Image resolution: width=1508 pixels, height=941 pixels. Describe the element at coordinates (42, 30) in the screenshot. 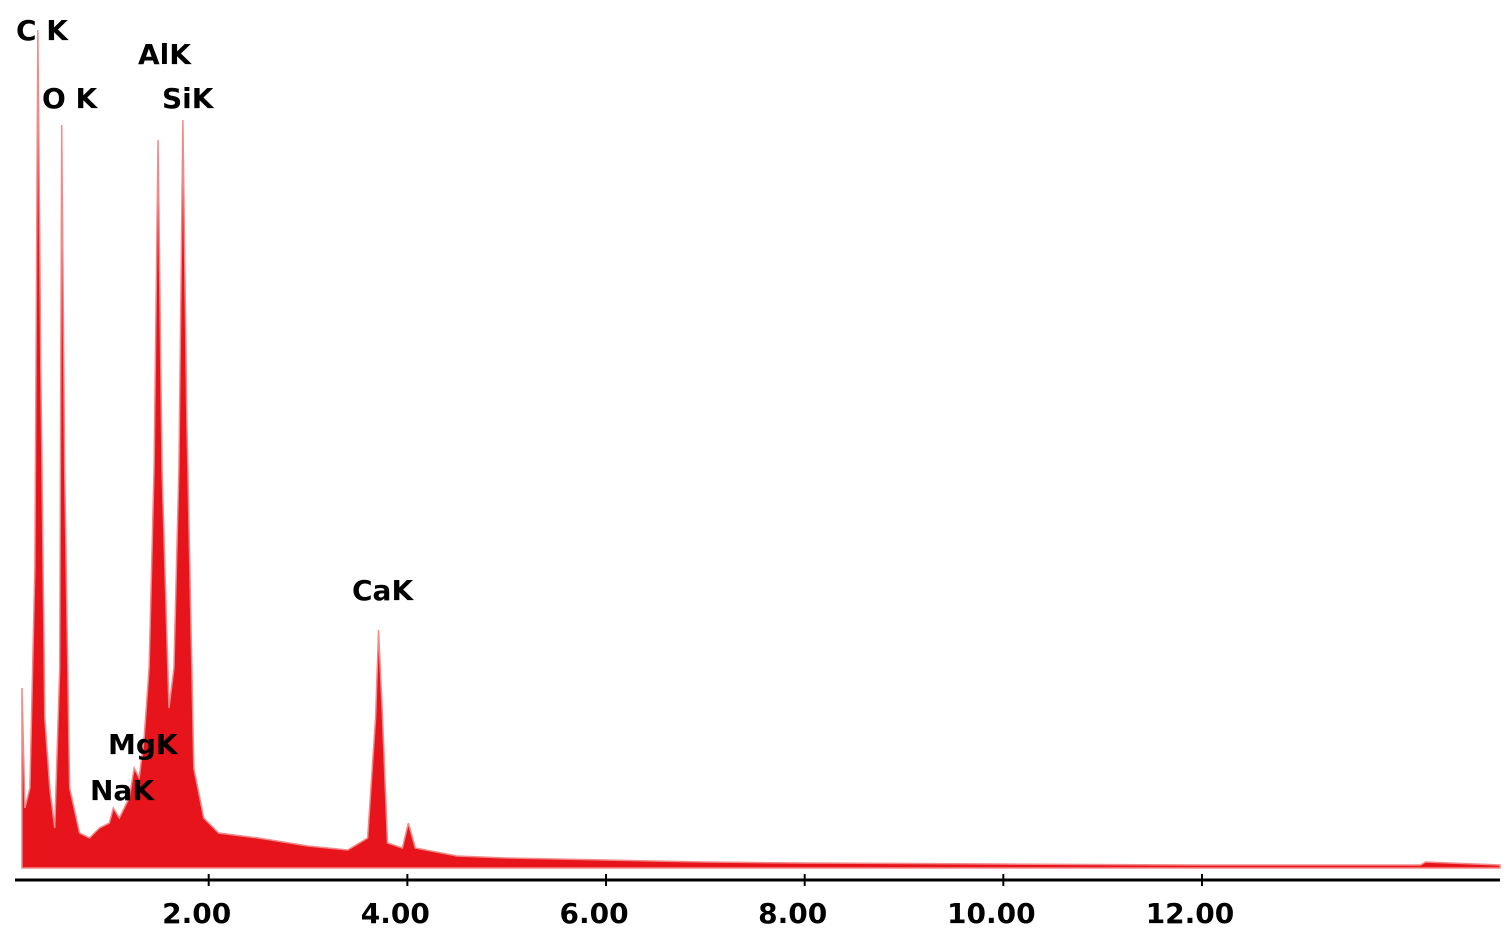

I see `peak-label: C K` at that location.